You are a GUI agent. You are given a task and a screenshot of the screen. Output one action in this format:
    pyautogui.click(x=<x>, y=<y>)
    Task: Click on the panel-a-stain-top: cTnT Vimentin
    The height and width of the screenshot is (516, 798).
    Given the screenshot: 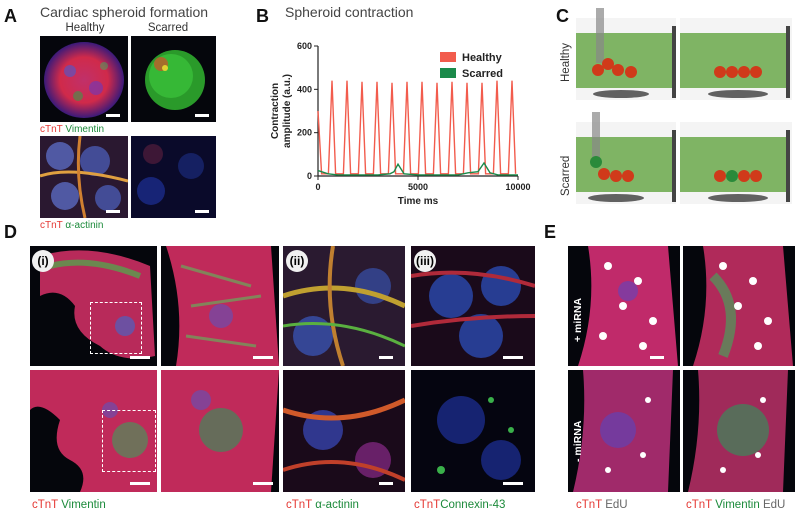 What is the action you would take?
    pyautogui.click(x=72, y=129)
    